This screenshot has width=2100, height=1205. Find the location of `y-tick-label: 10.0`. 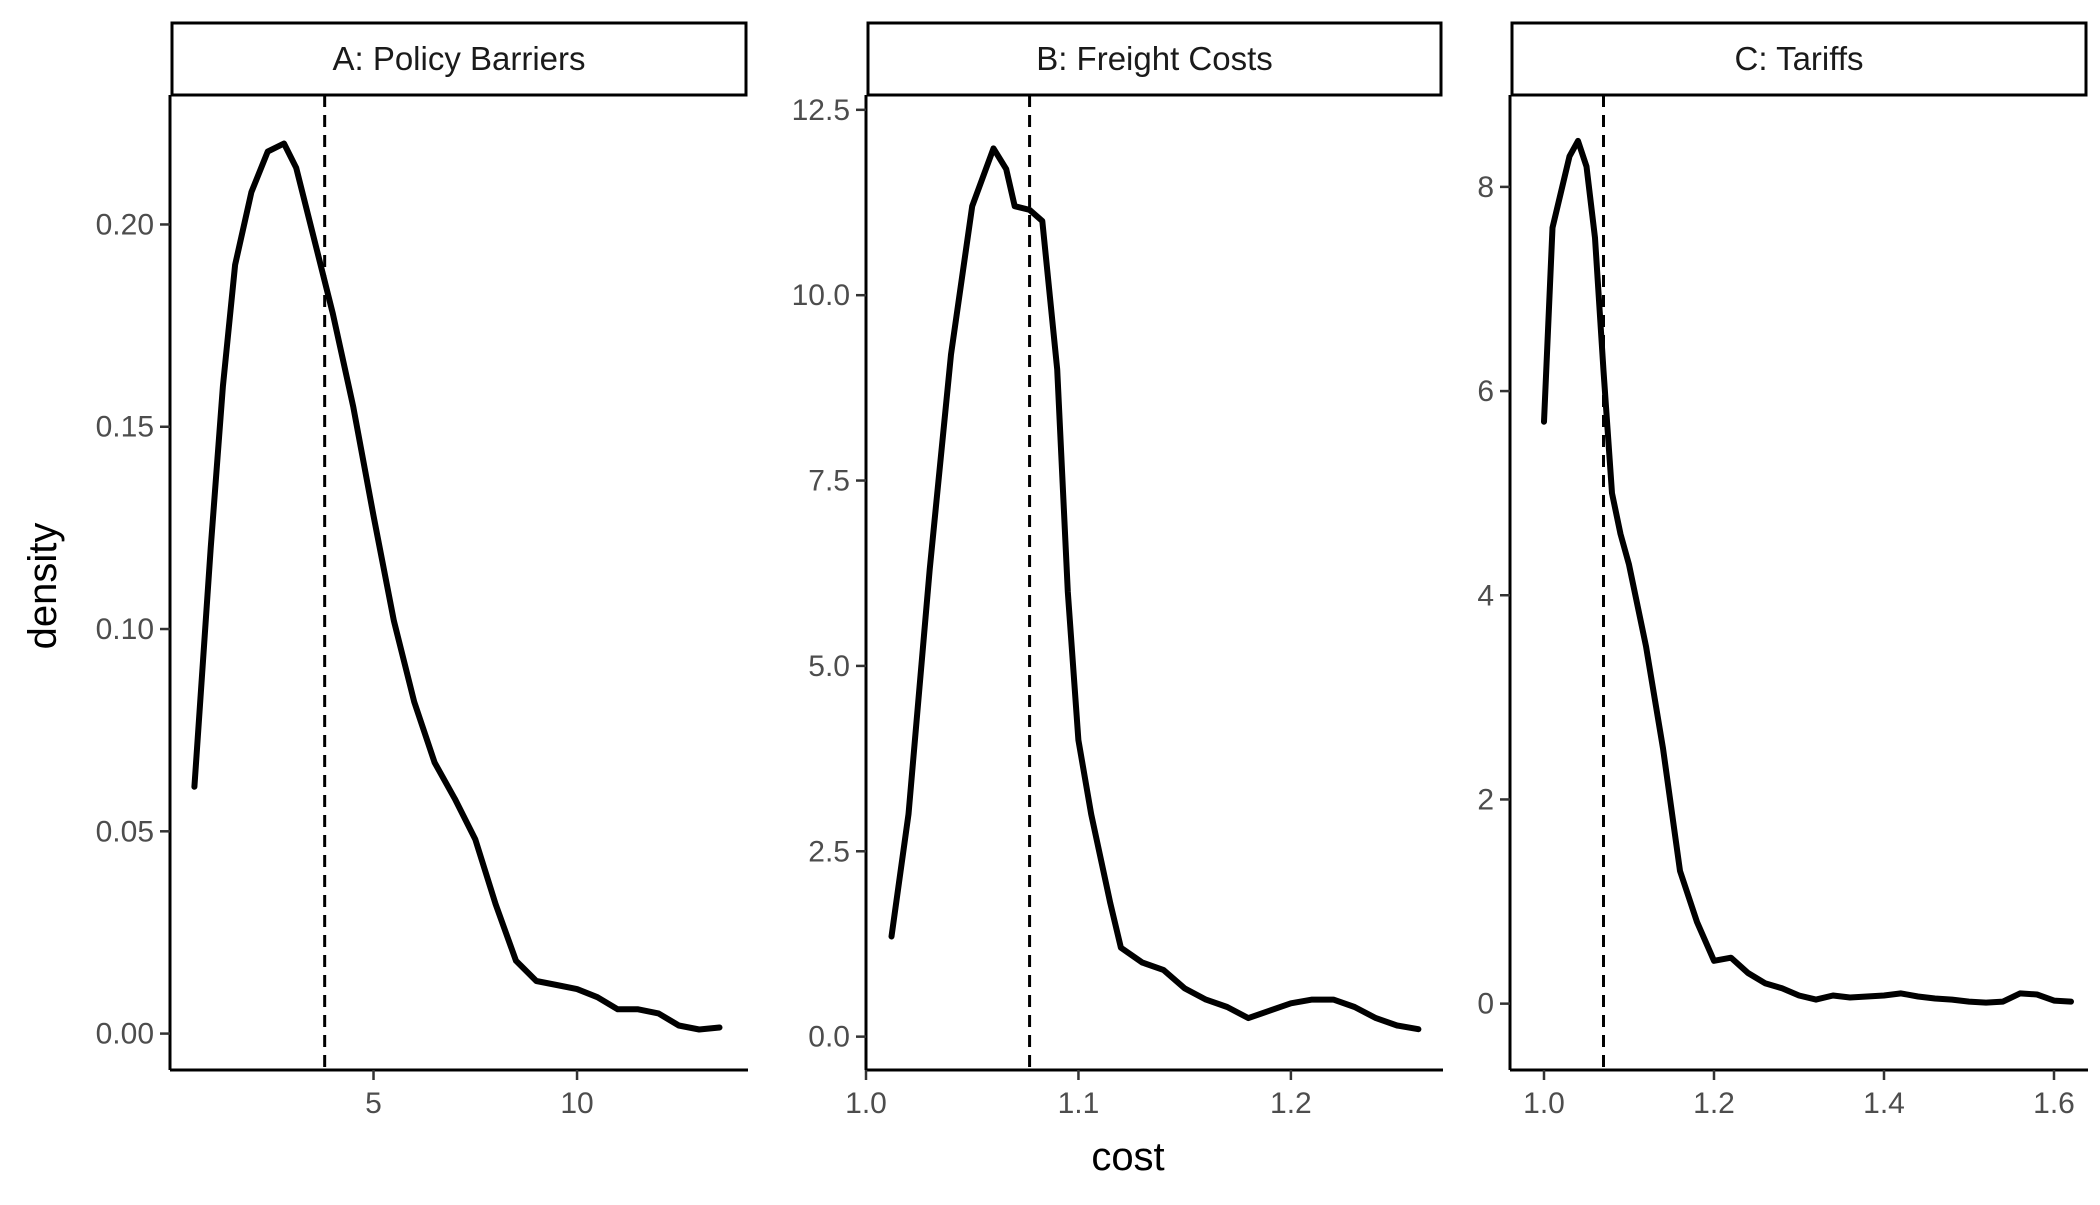

y-tick-label: 10.0 is located at coordinates (821, 295).